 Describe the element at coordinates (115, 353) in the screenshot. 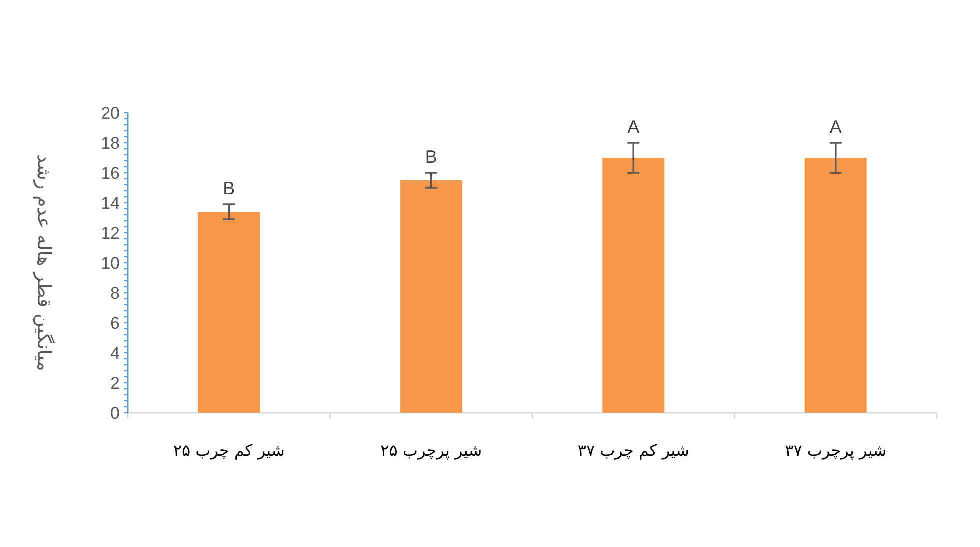

I see `y-tick-label: 4` at that location.